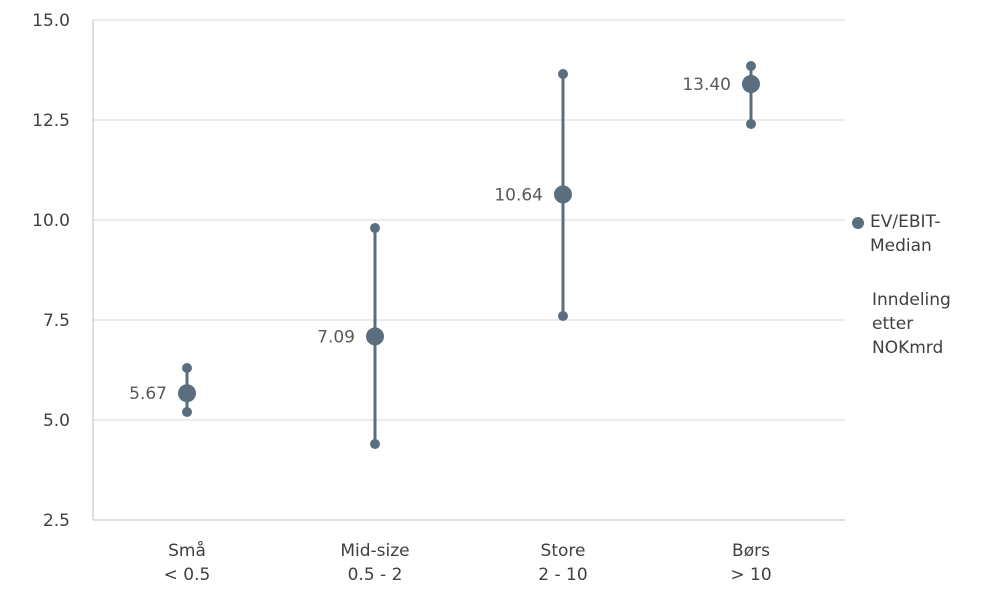 The height and width of the screenshot is (589, 995). What do you see at coordinates (56, 421) in the screenshot?
I see `y-tick-label: 5.0` at bounding box center [56, 421].